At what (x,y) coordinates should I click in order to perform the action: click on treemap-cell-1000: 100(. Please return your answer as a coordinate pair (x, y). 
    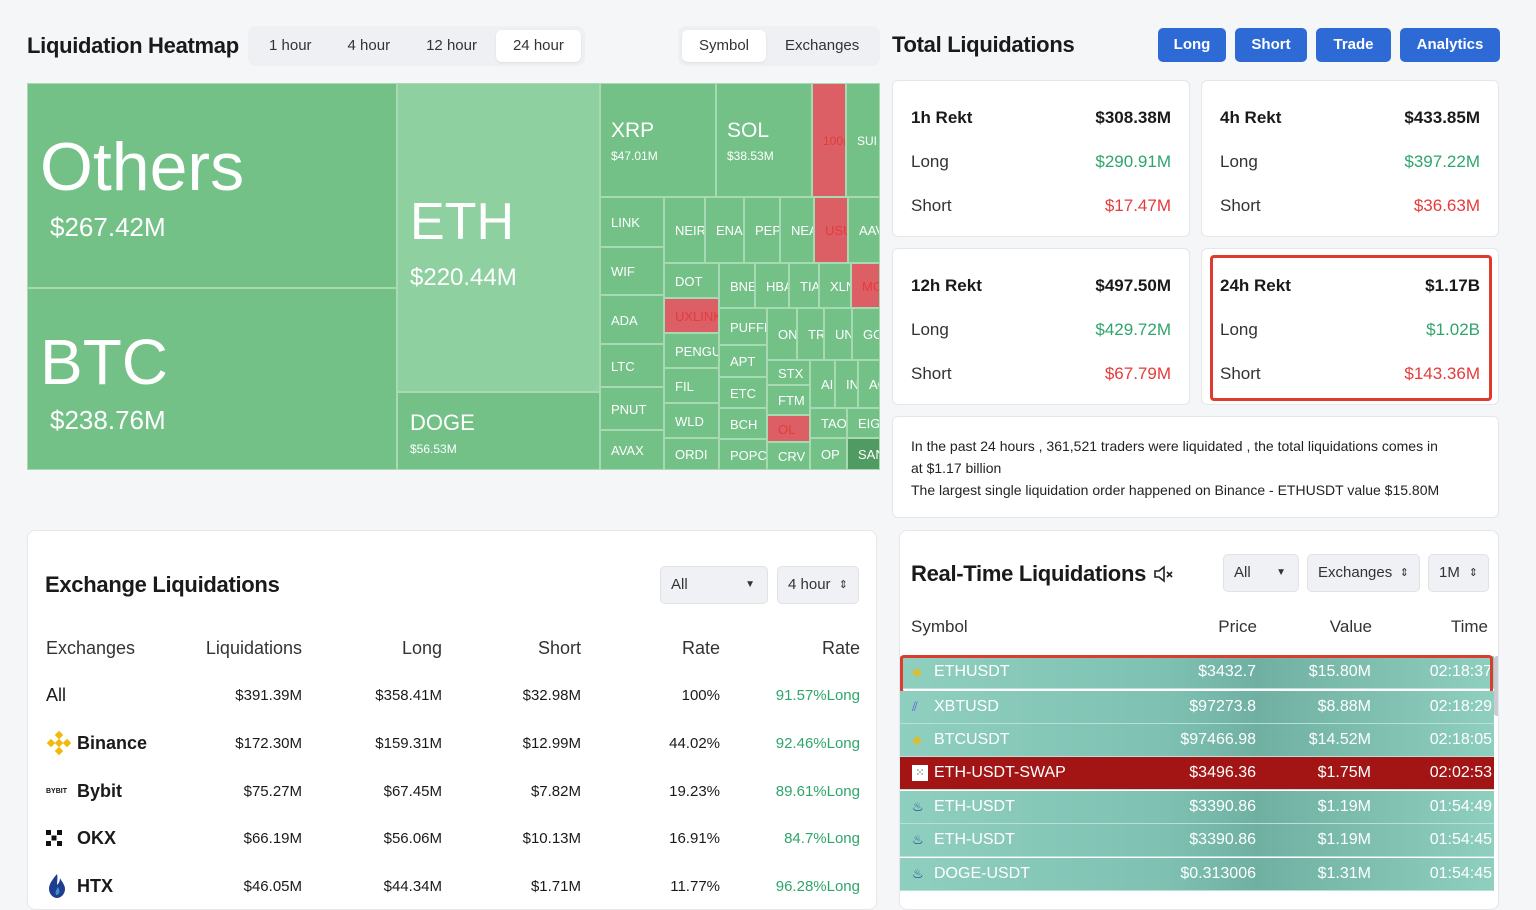
    Looking at the image, I should click on (829, 140).